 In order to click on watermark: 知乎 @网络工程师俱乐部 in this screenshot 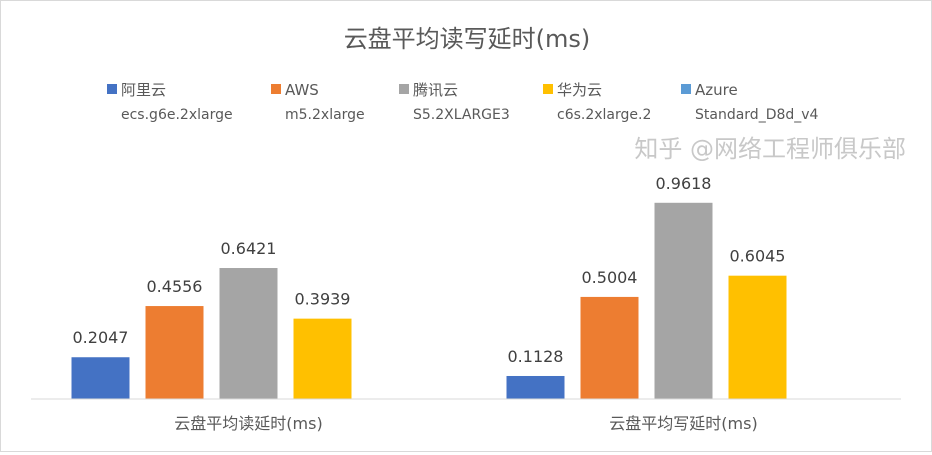, I will do `click(770, 149)`.